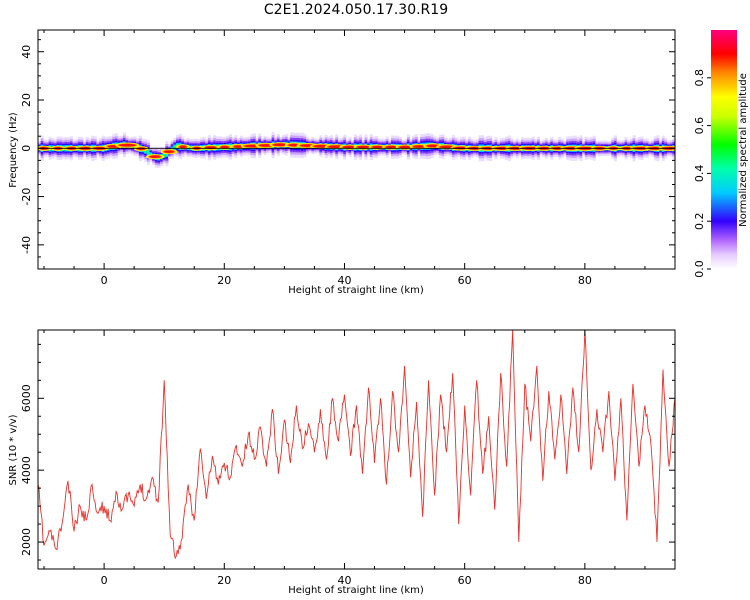  I want to click on colorbar-tick-label: 0.4, so click(699, 174).